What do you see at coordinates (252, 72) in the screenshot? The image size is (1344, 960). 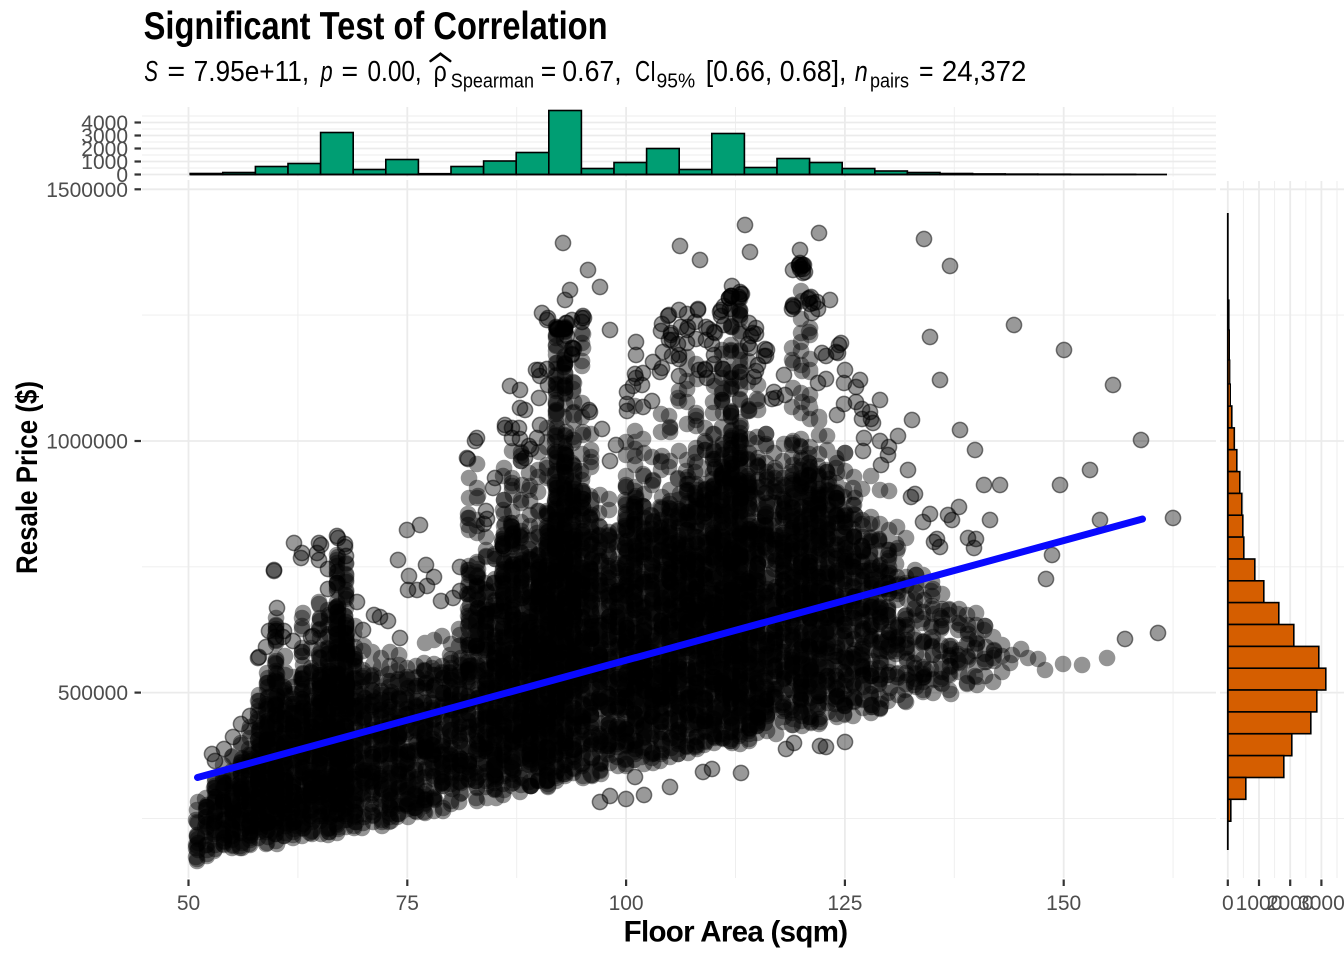 I see `svg-text: 7.95e+11,` at bounding box center [252, 72].